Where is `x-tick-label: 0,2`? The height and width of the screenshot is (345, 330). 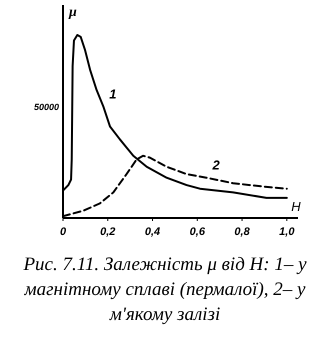
x-tick-label: 0,2 is located at coordinates (108, 232).